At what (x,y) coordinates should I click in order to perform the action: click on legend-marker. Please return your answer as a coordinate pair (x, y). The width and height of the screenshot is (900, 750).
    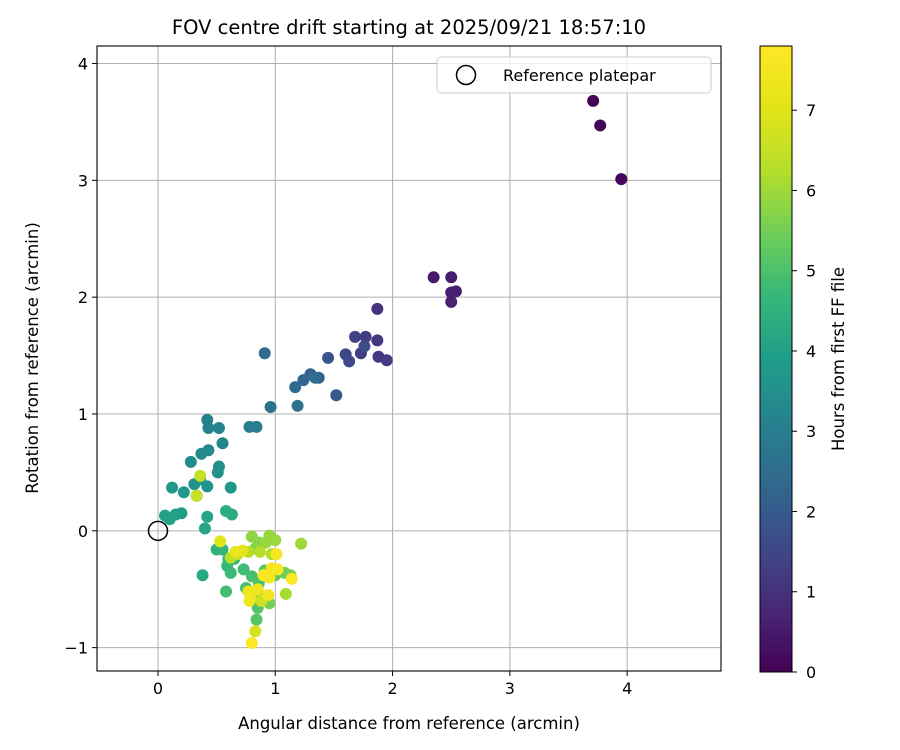
    Looking at the image, I should click on (466, 75).